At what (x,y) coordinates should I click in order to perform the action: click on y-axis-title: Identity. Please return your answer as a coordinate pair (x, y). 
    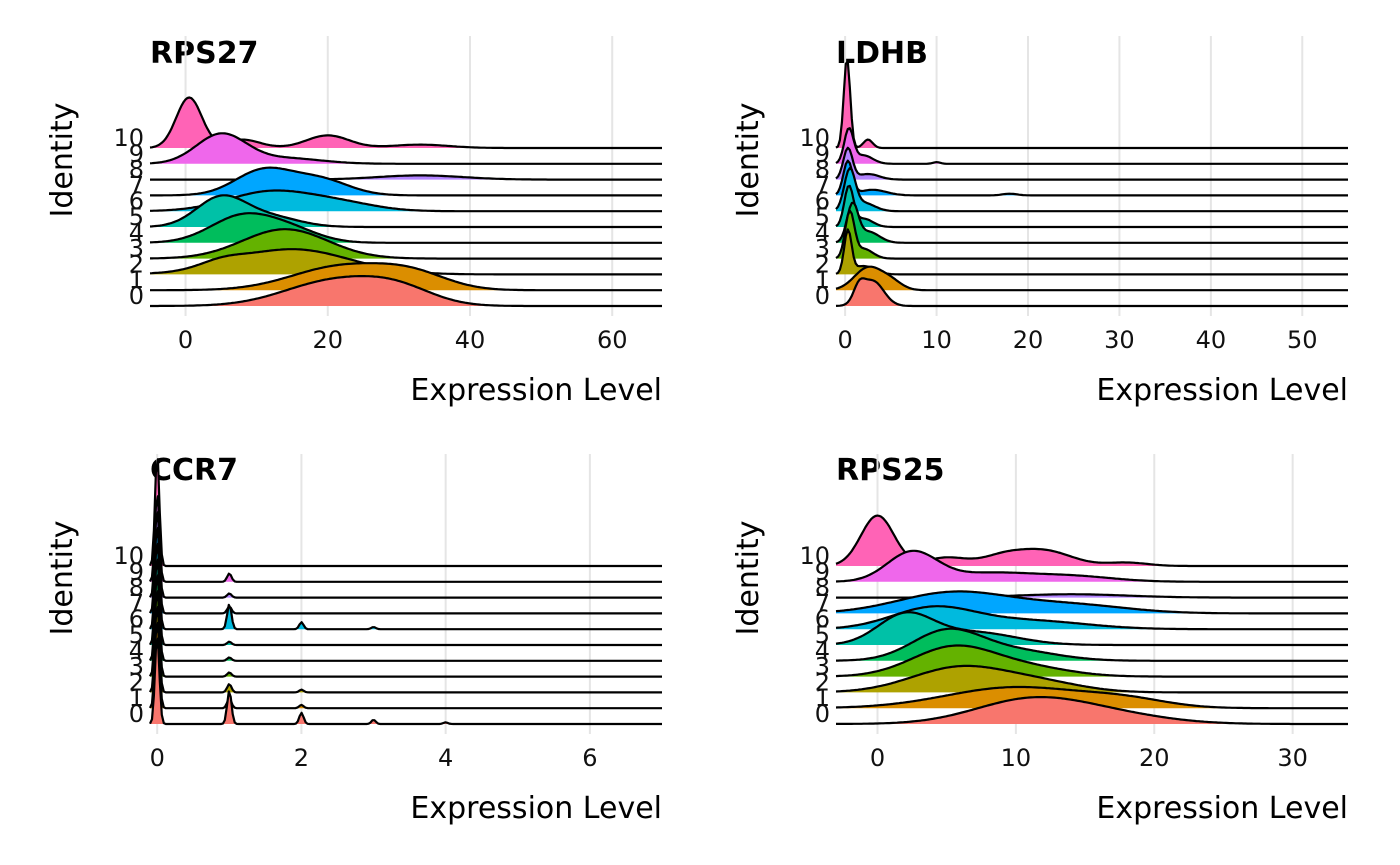
    Looking at the image, I should click on (748, 160).